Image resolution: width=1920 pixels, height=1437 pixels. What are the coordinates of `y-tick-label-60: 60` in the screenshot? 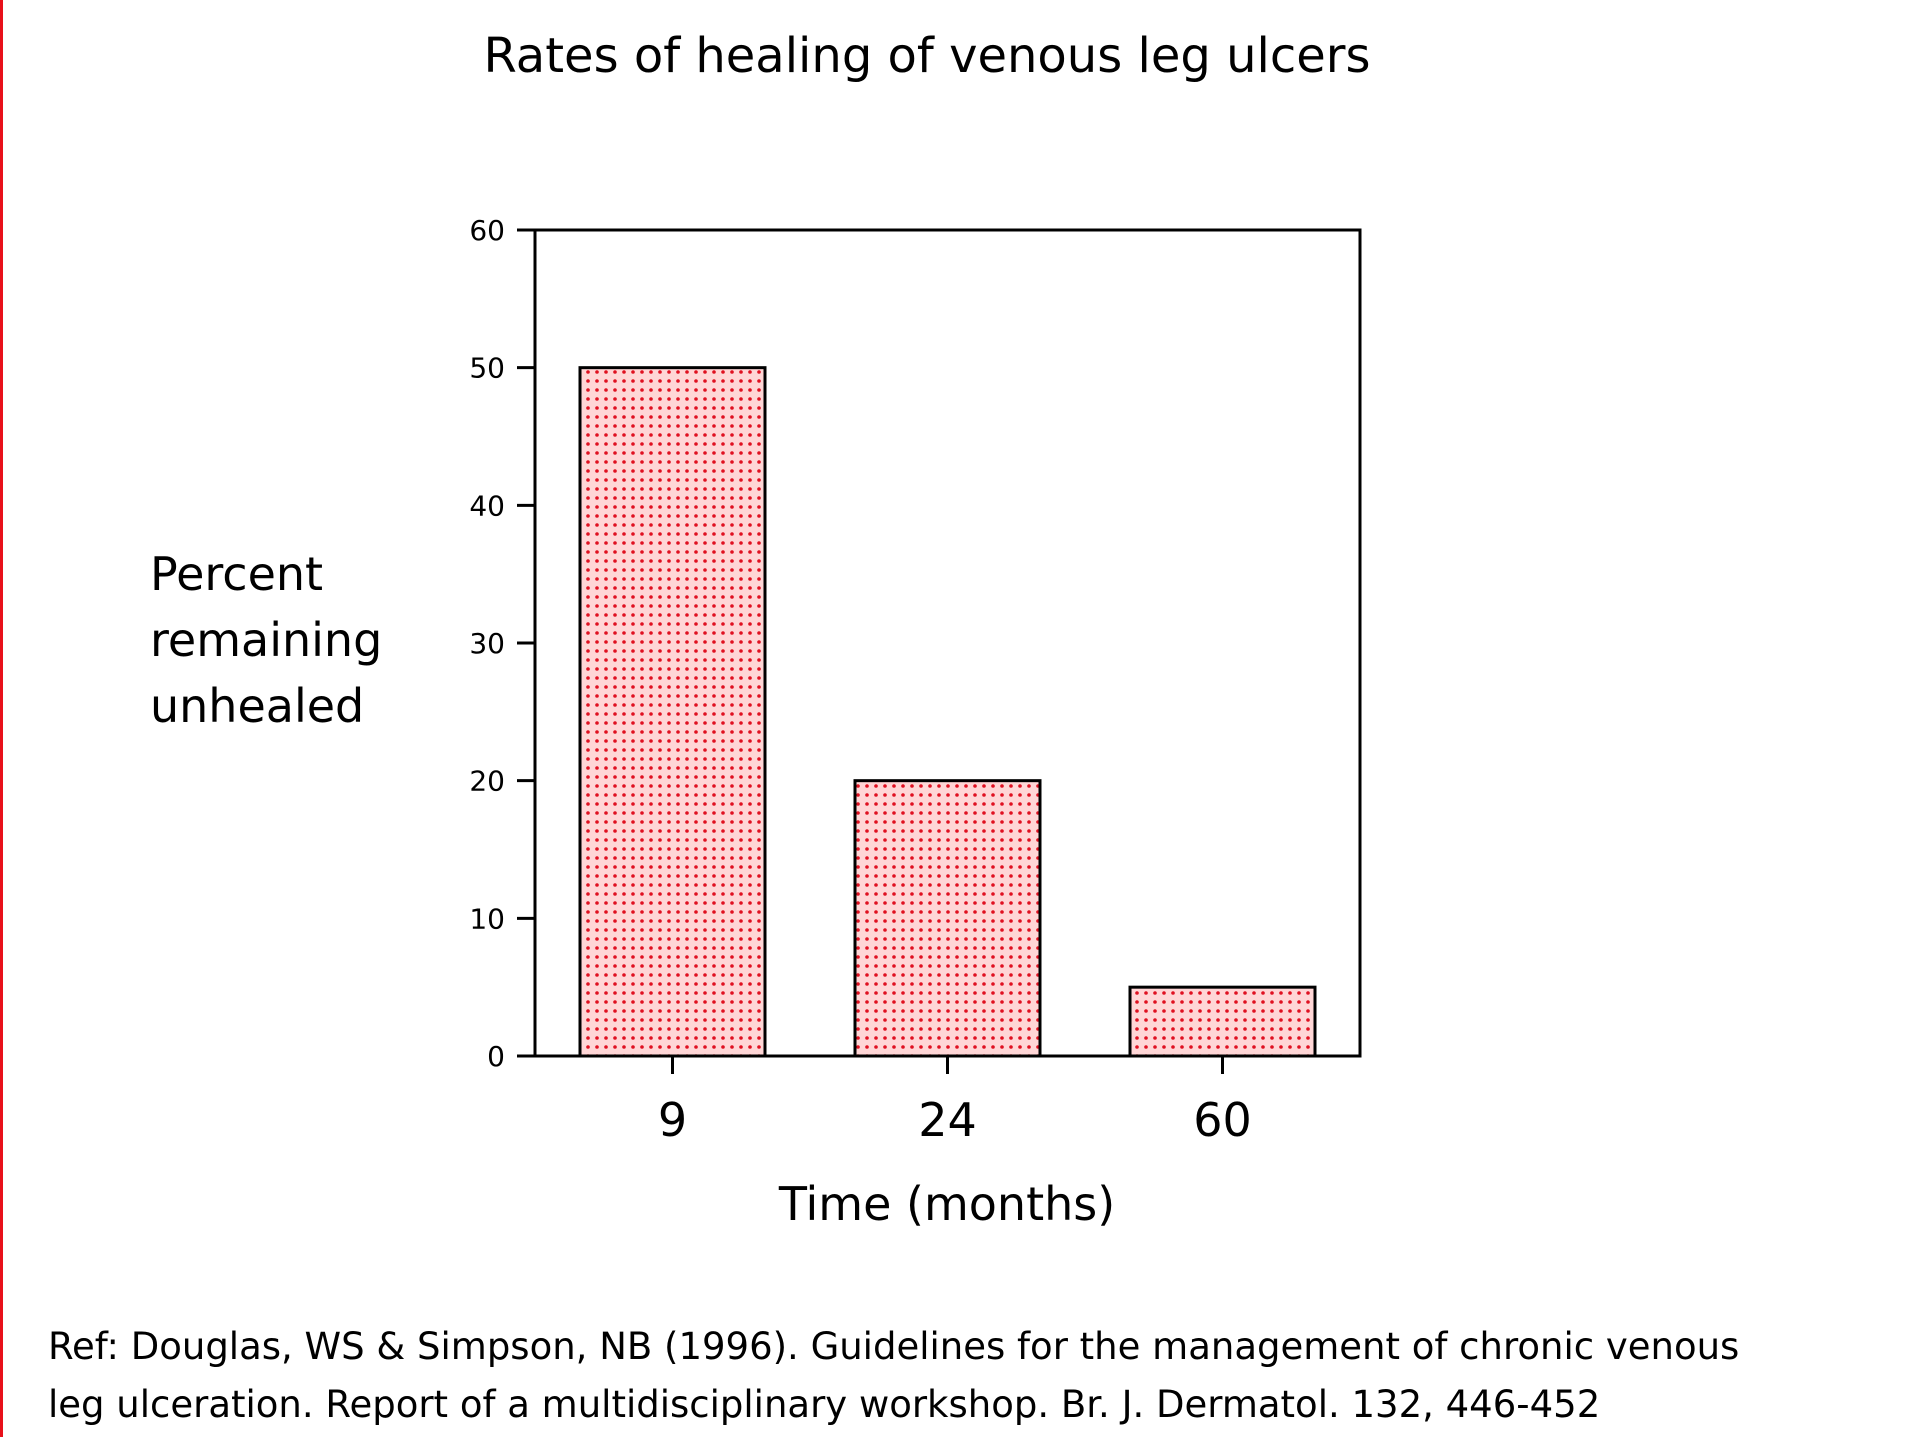 It's located at (487, 230).